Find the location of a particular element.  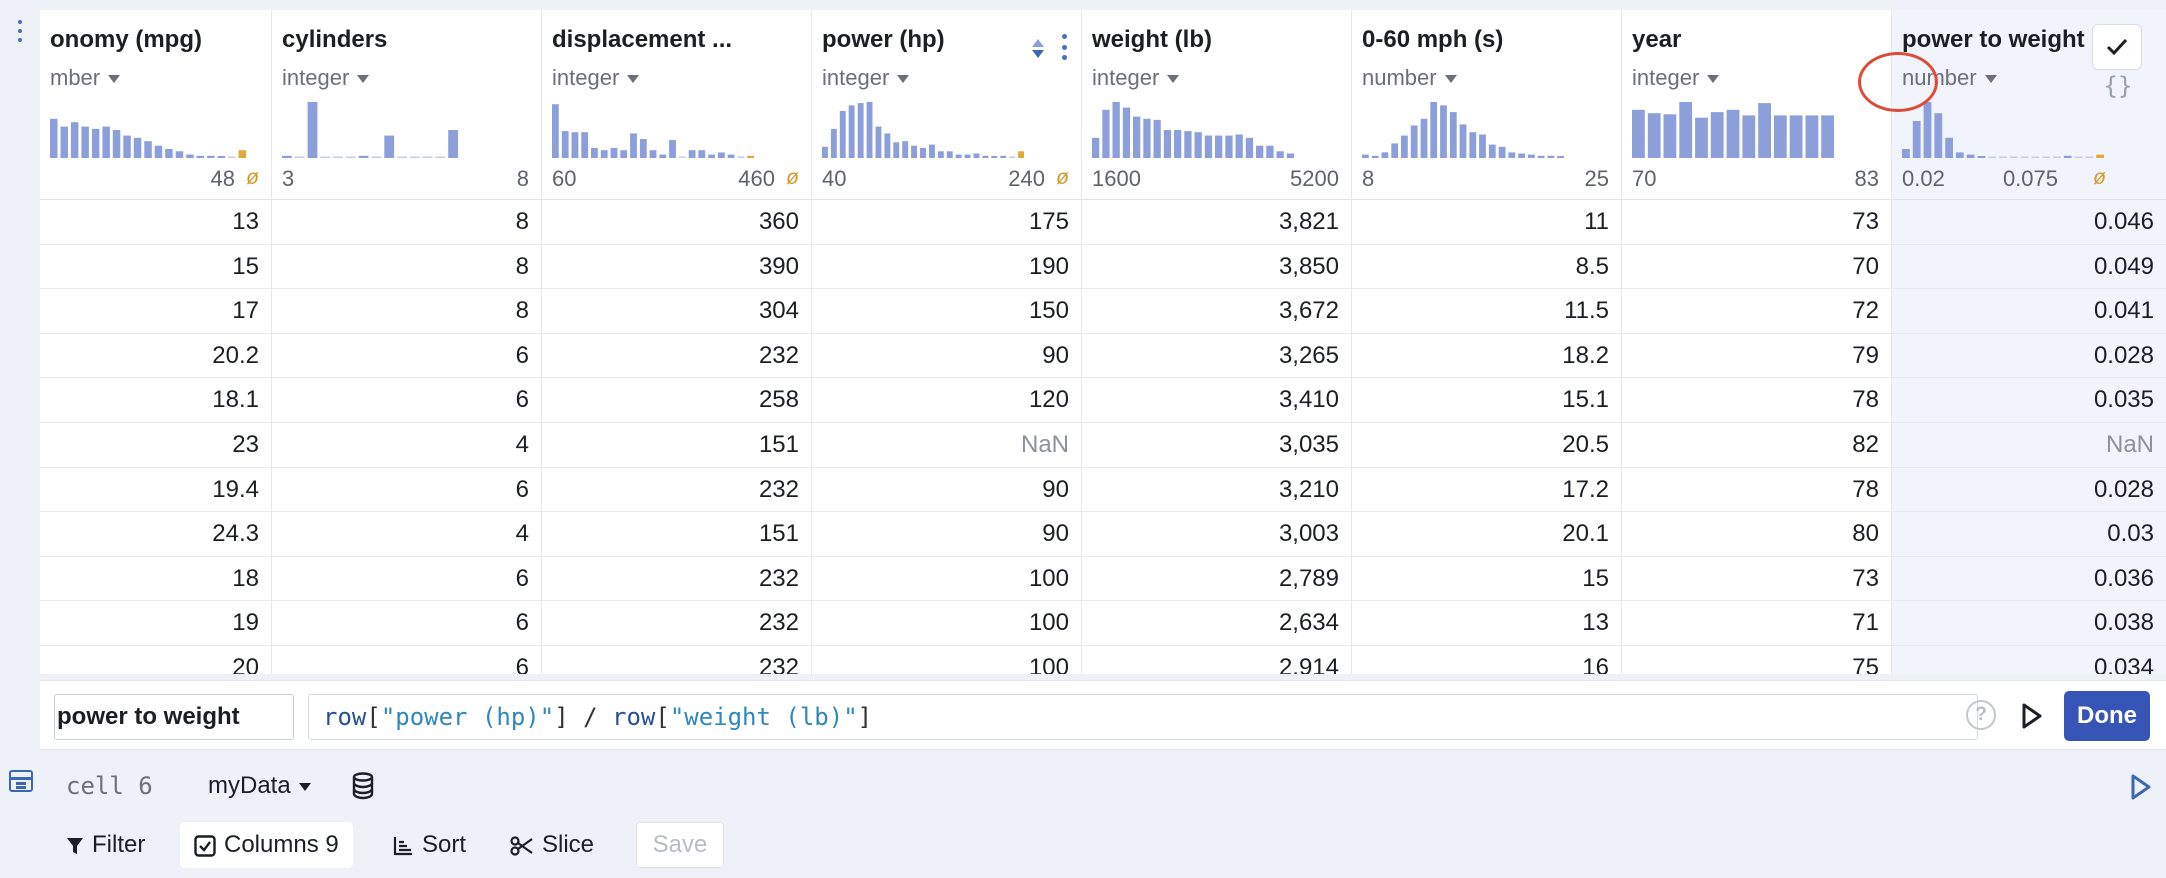

table-cell: 150 is located at coordinates (946, 311).